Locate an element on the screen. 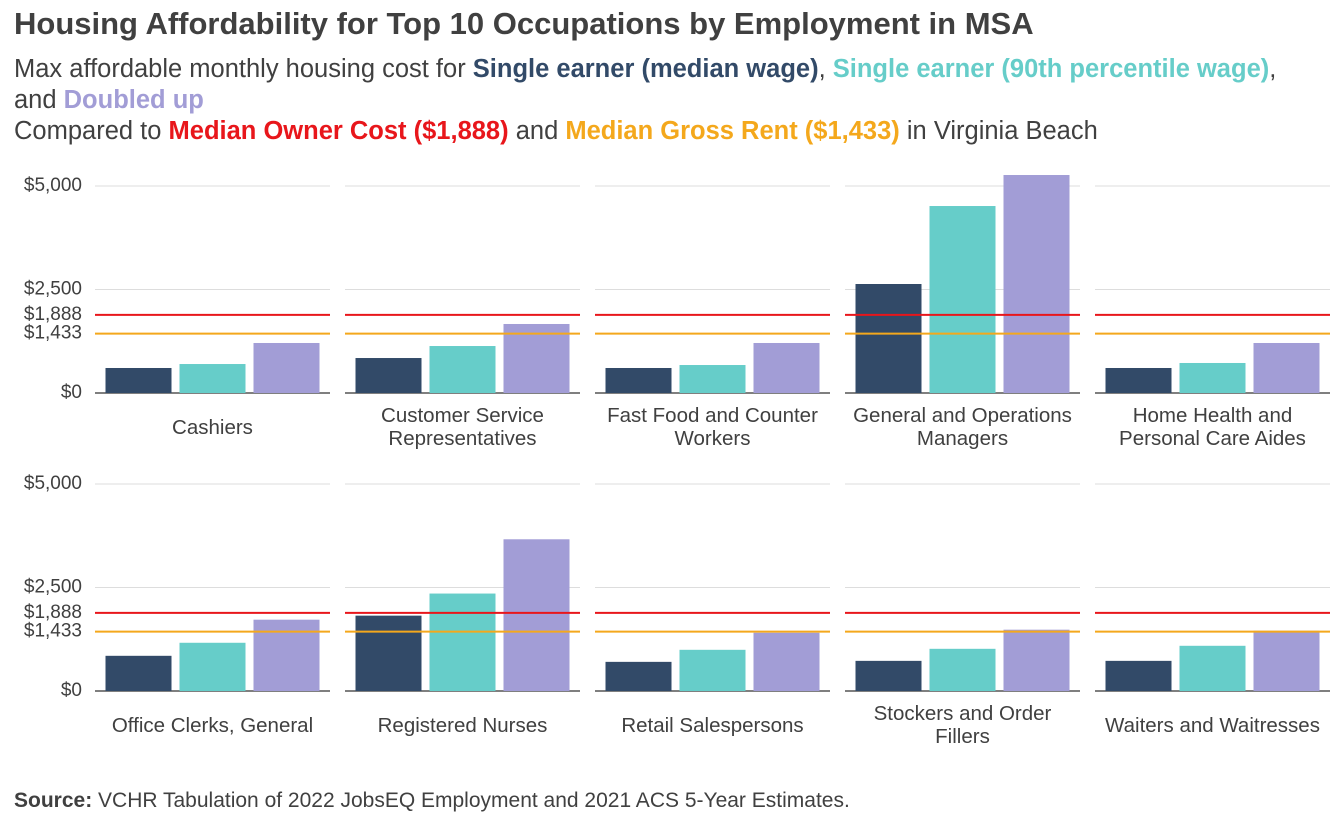 The height and width of the screenshot is (830, 1344). panel-title: Customer Service Representatives is located at coordinates (462, 427).